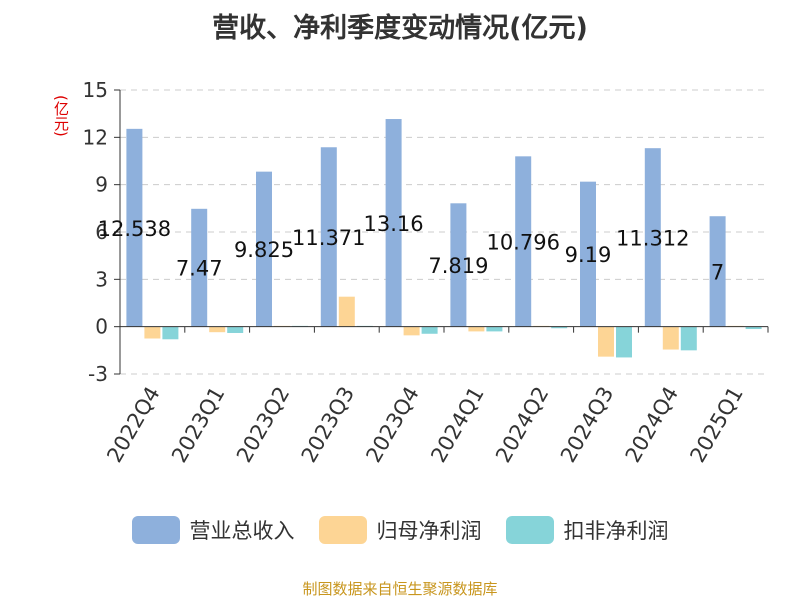  Describe the element at coordinates (198, 425) in the screenshot. I see `x-tick-label: 2023Q1` at that location.